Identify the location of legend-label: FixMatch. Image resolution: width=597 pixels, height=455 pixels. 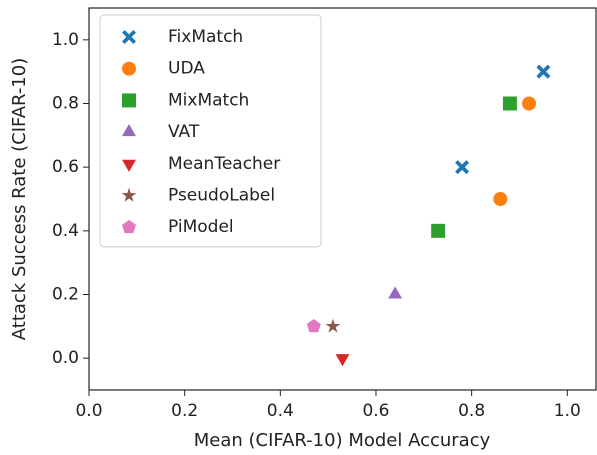
(205, 37).